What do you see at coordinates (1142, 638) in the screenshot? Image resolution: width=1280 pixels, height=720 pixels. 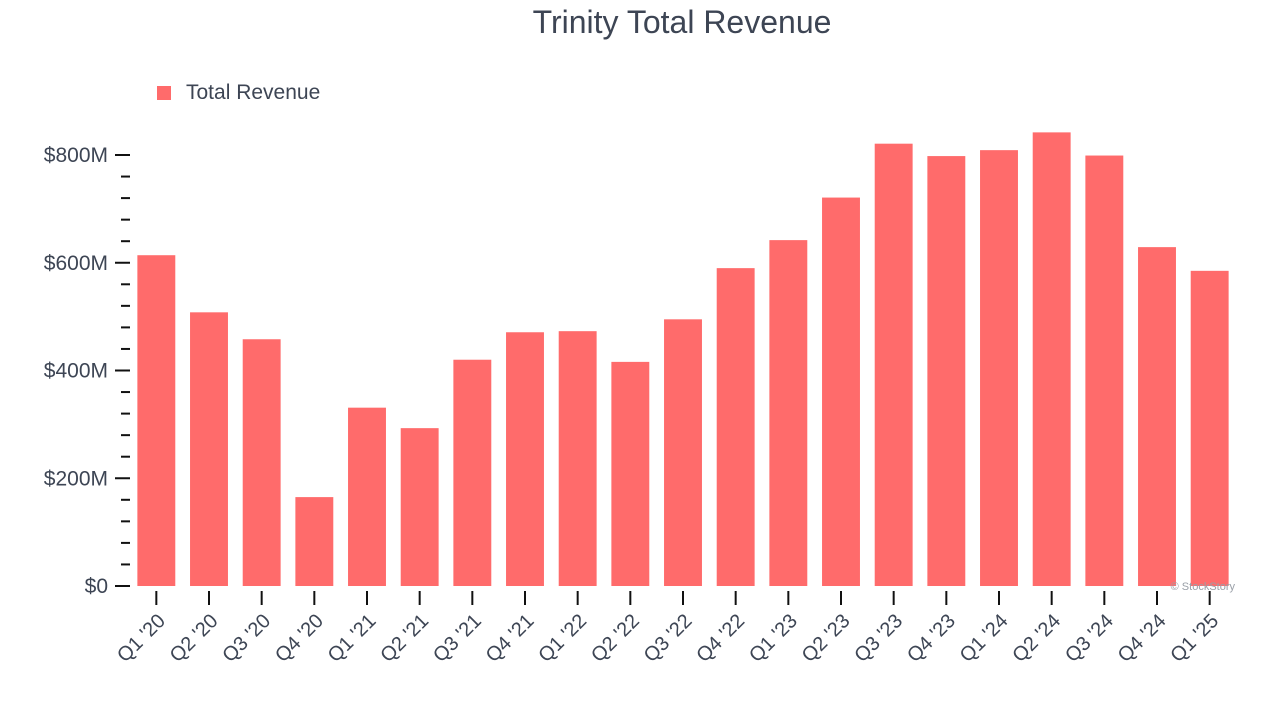 I see `x-tick-label: Q4 '24` at bounding box center [1142, 638].